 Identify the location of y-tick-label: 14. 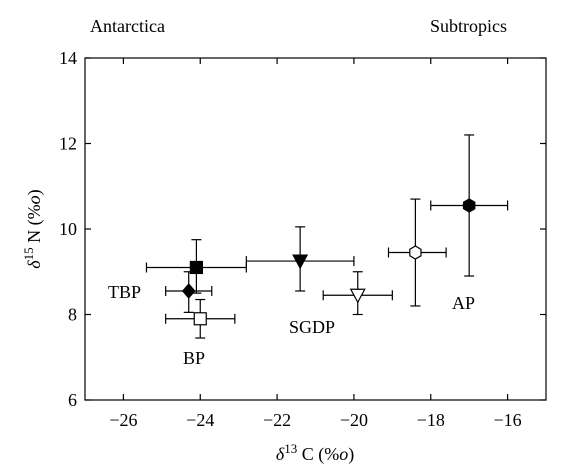
(68, 58).